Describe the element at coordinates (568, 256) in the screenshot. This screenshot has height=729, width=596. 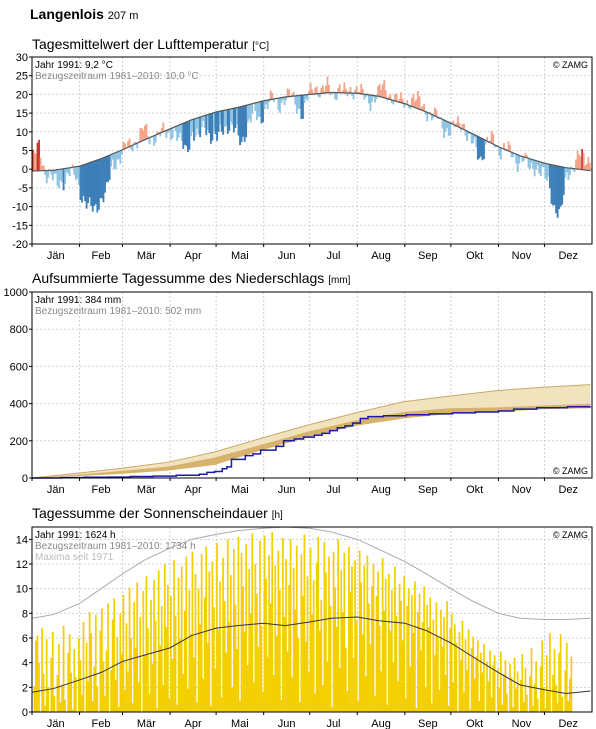
I see `temperature-month-label: Dez` at that location.